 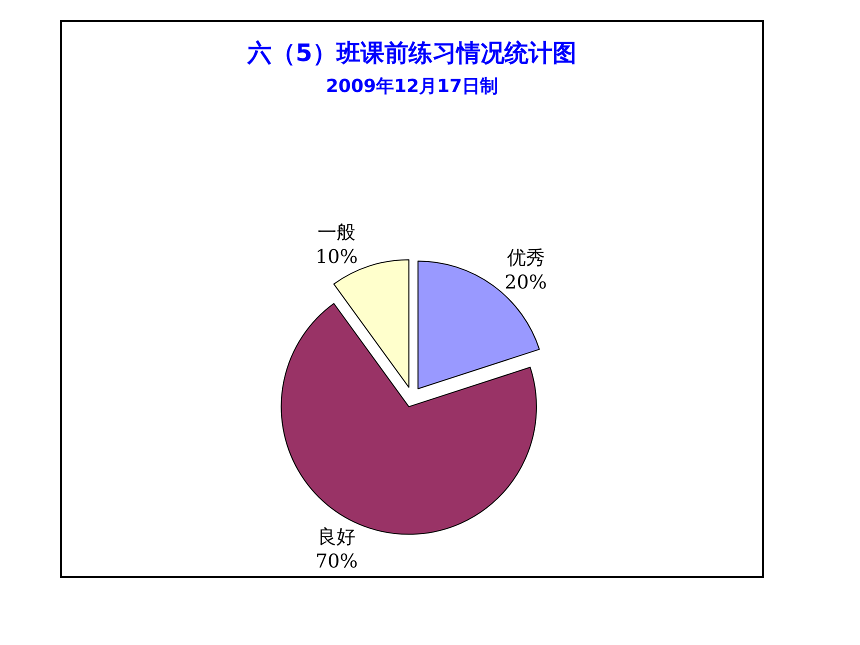 What do you see at coordinates (337, 232) in the screenshot?
I see `slice-label: 一般` at bounding box center [337, 232].